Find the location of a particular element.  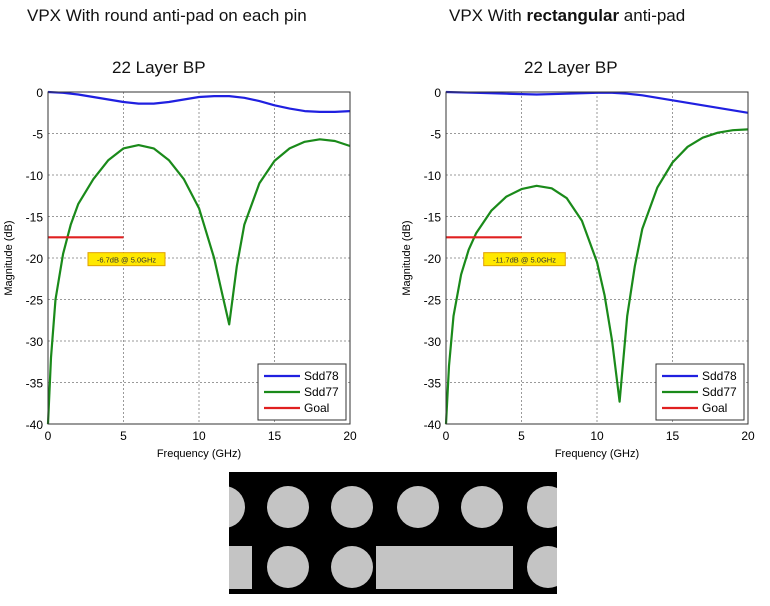

pad-layout-svg is located at coordinates (393, 537).